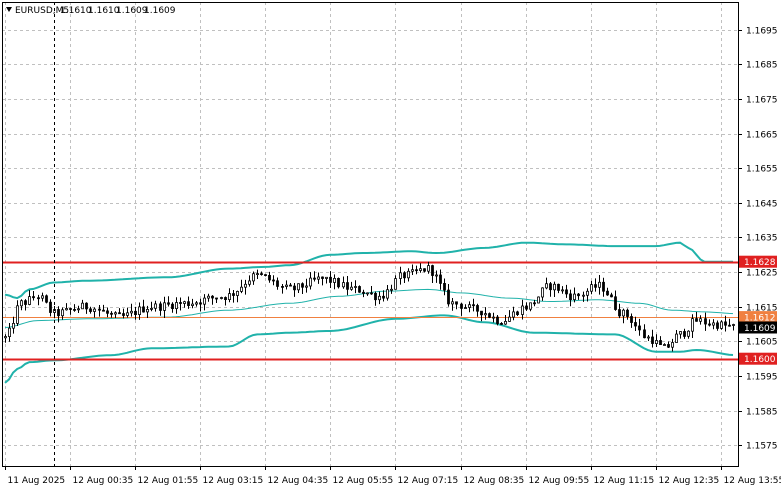  What do you see at coordinates (762, 413) in the screenshot?
I see `y-tick-label: 1.1585` at bounding box center [762, 413].